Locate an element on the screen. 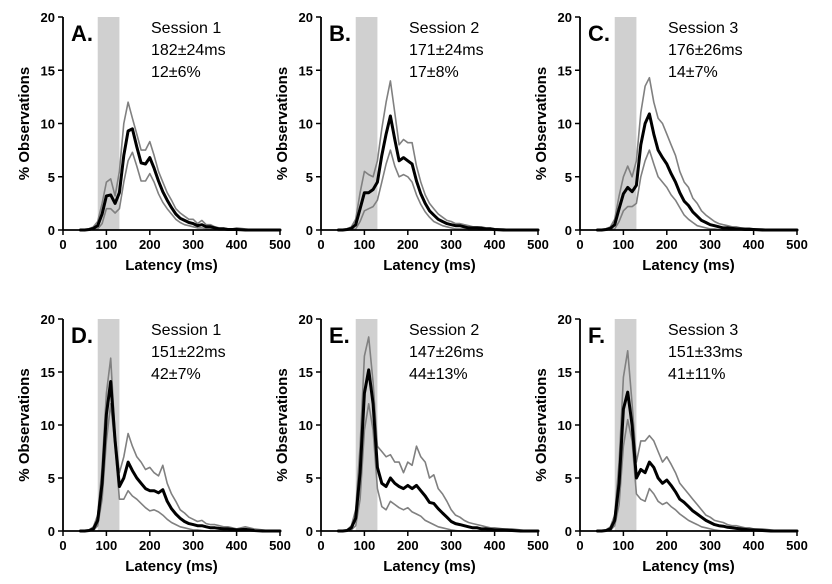 This screenshot has width=832, height=584. panel-letter: F. is located at coordinates (596, 335).